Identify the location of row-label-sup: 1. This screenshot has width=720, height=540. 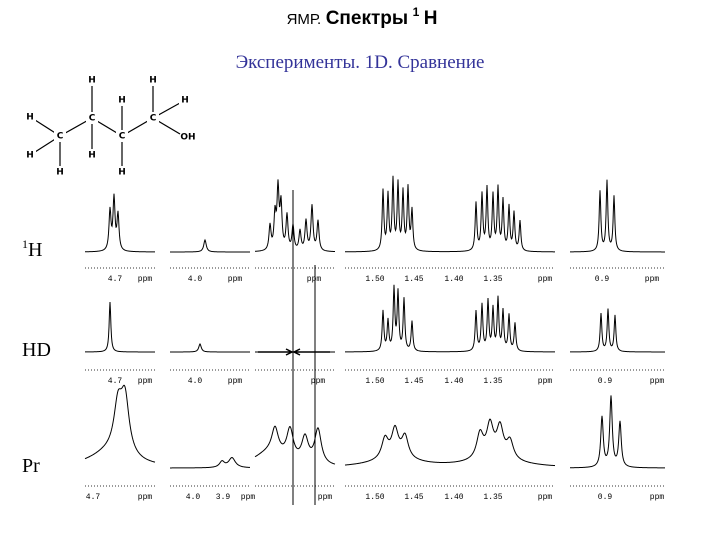
(25, 244).